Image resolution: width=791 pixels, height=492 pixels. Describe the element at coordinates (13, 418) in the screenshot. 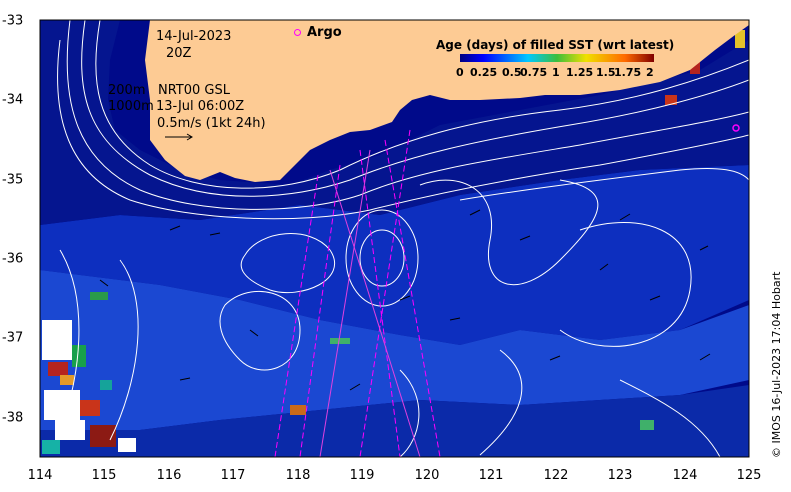

I see `y-tick-38: -38` at that location.